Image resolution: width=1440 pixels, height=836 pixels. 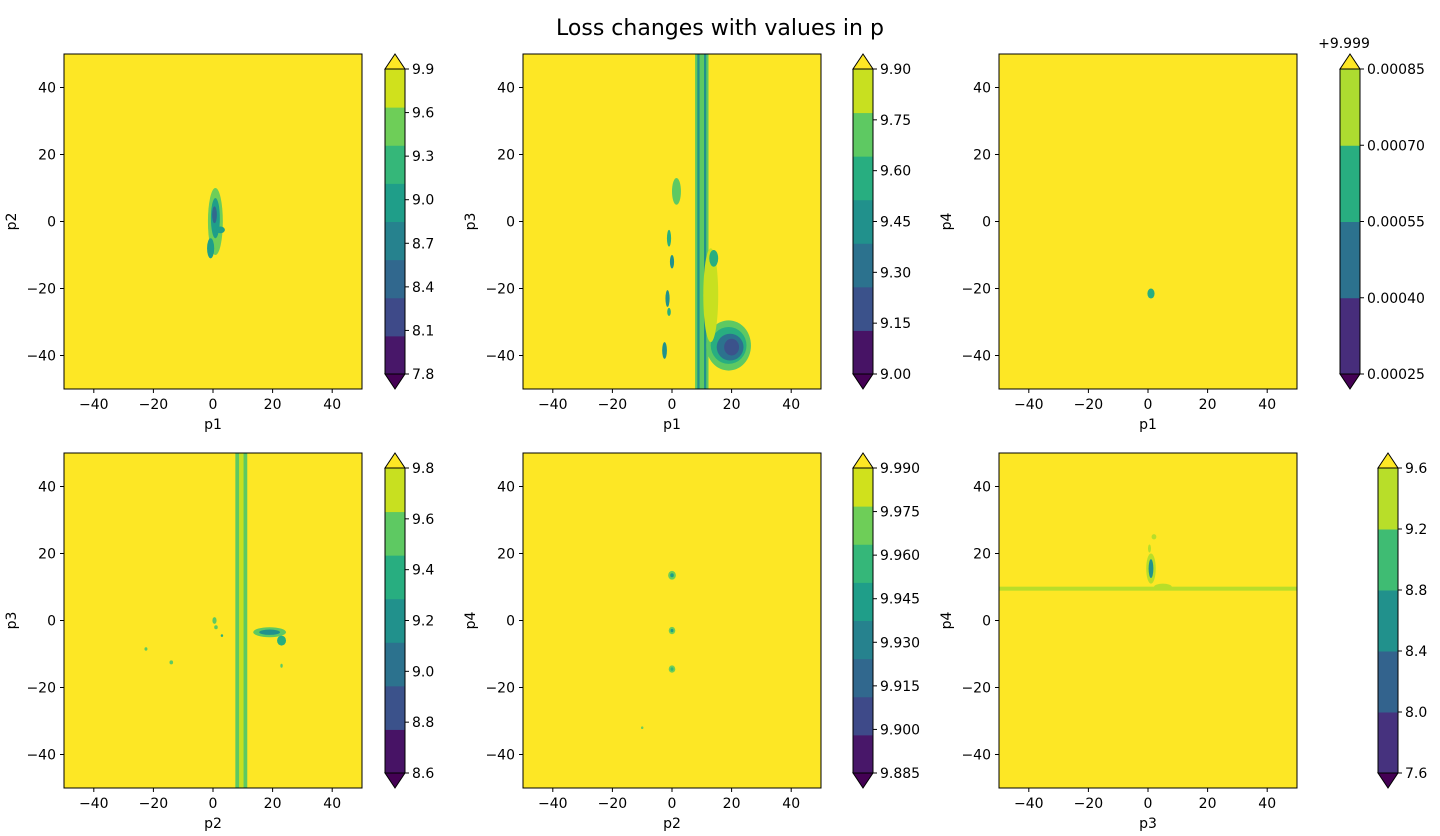 I want to click on colorbar: 9.00 9.15 9.30 9.45 9.60 9.75 9.90, so click(x=881, y=221).